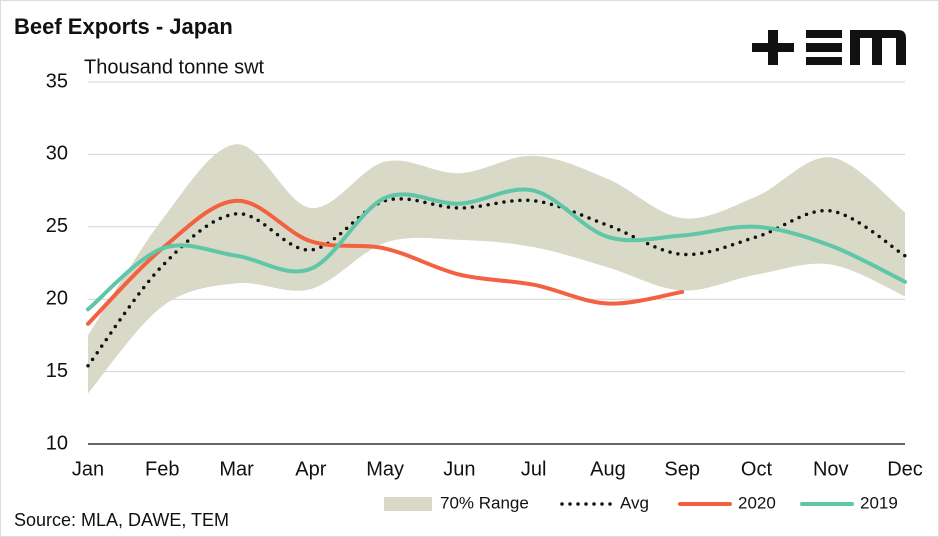 The width and height of the screenshot is (939, 537). I want to click on legend-swatch, so click(408, 504).